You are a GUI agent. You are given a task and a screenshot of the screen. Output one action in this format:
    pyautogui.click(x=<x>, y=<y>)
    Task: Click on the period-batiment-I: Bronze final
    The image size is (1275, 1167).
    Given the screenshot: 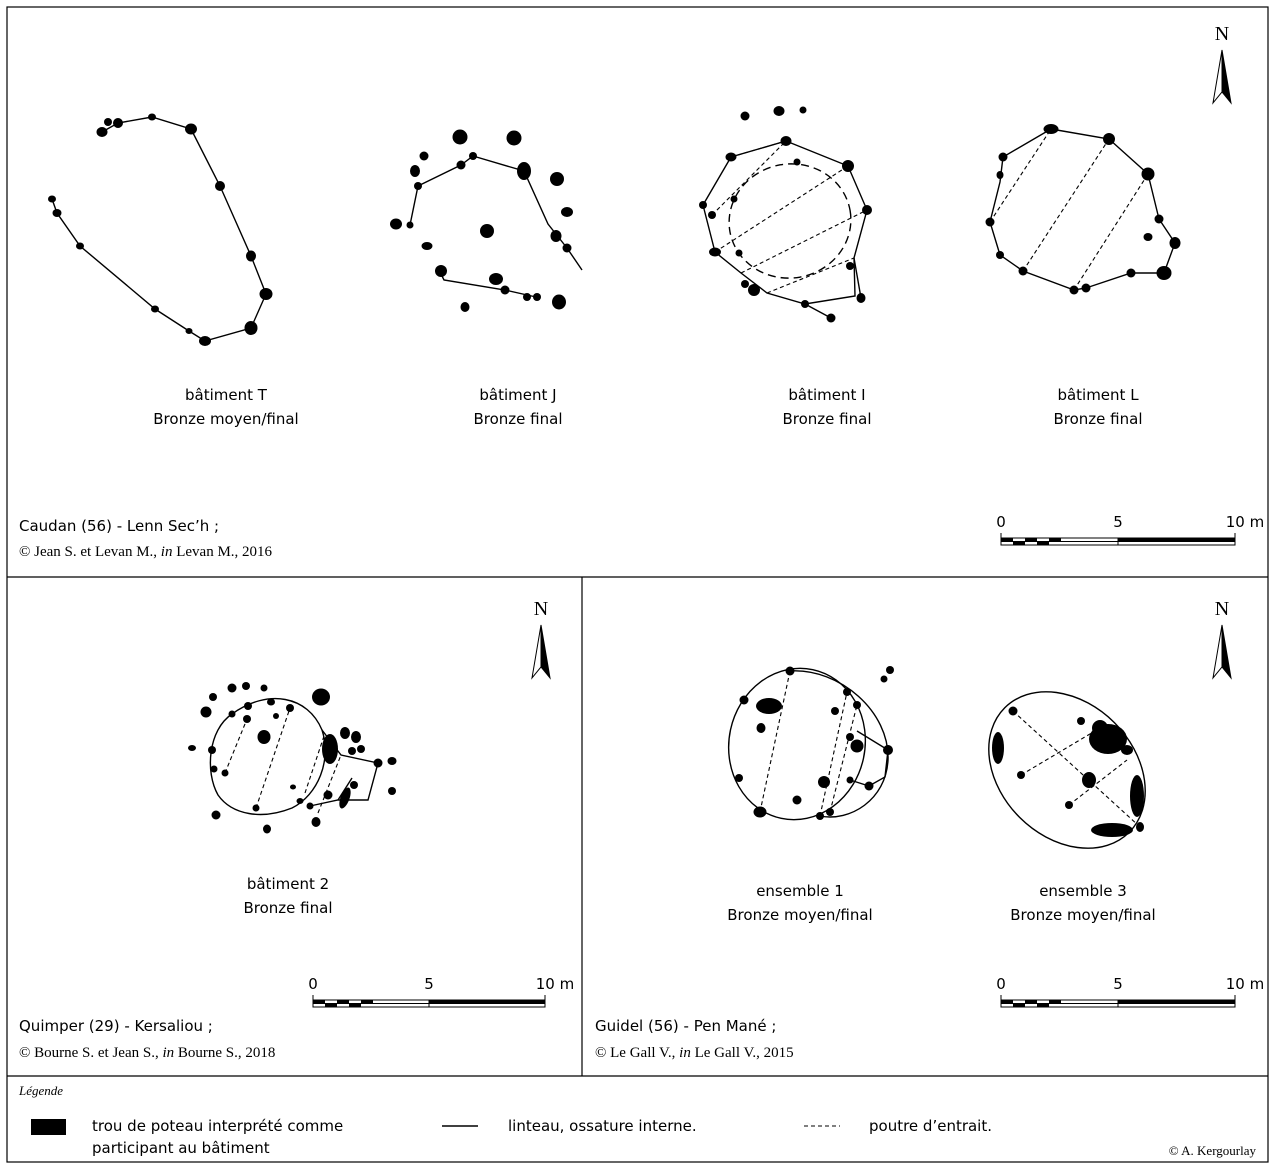 What is the action you would take?
    pyautogui.click(x=827, y=419)
    